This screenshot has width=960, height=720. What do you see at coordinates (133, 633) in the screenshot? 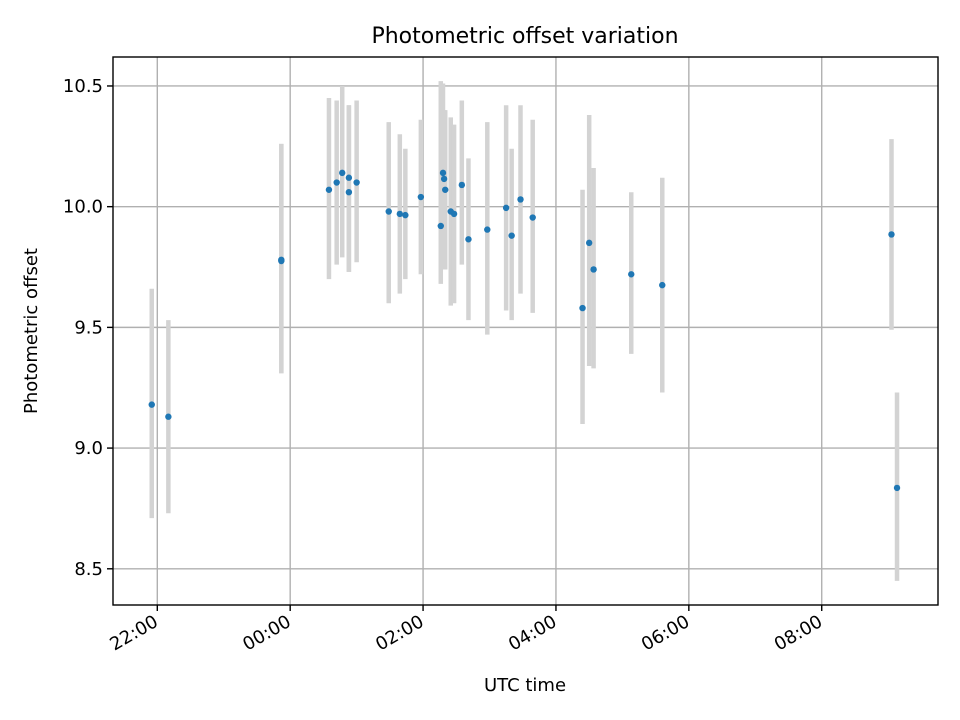
I see `x-tick-label: 22:00` at bounding box center [133, 633].